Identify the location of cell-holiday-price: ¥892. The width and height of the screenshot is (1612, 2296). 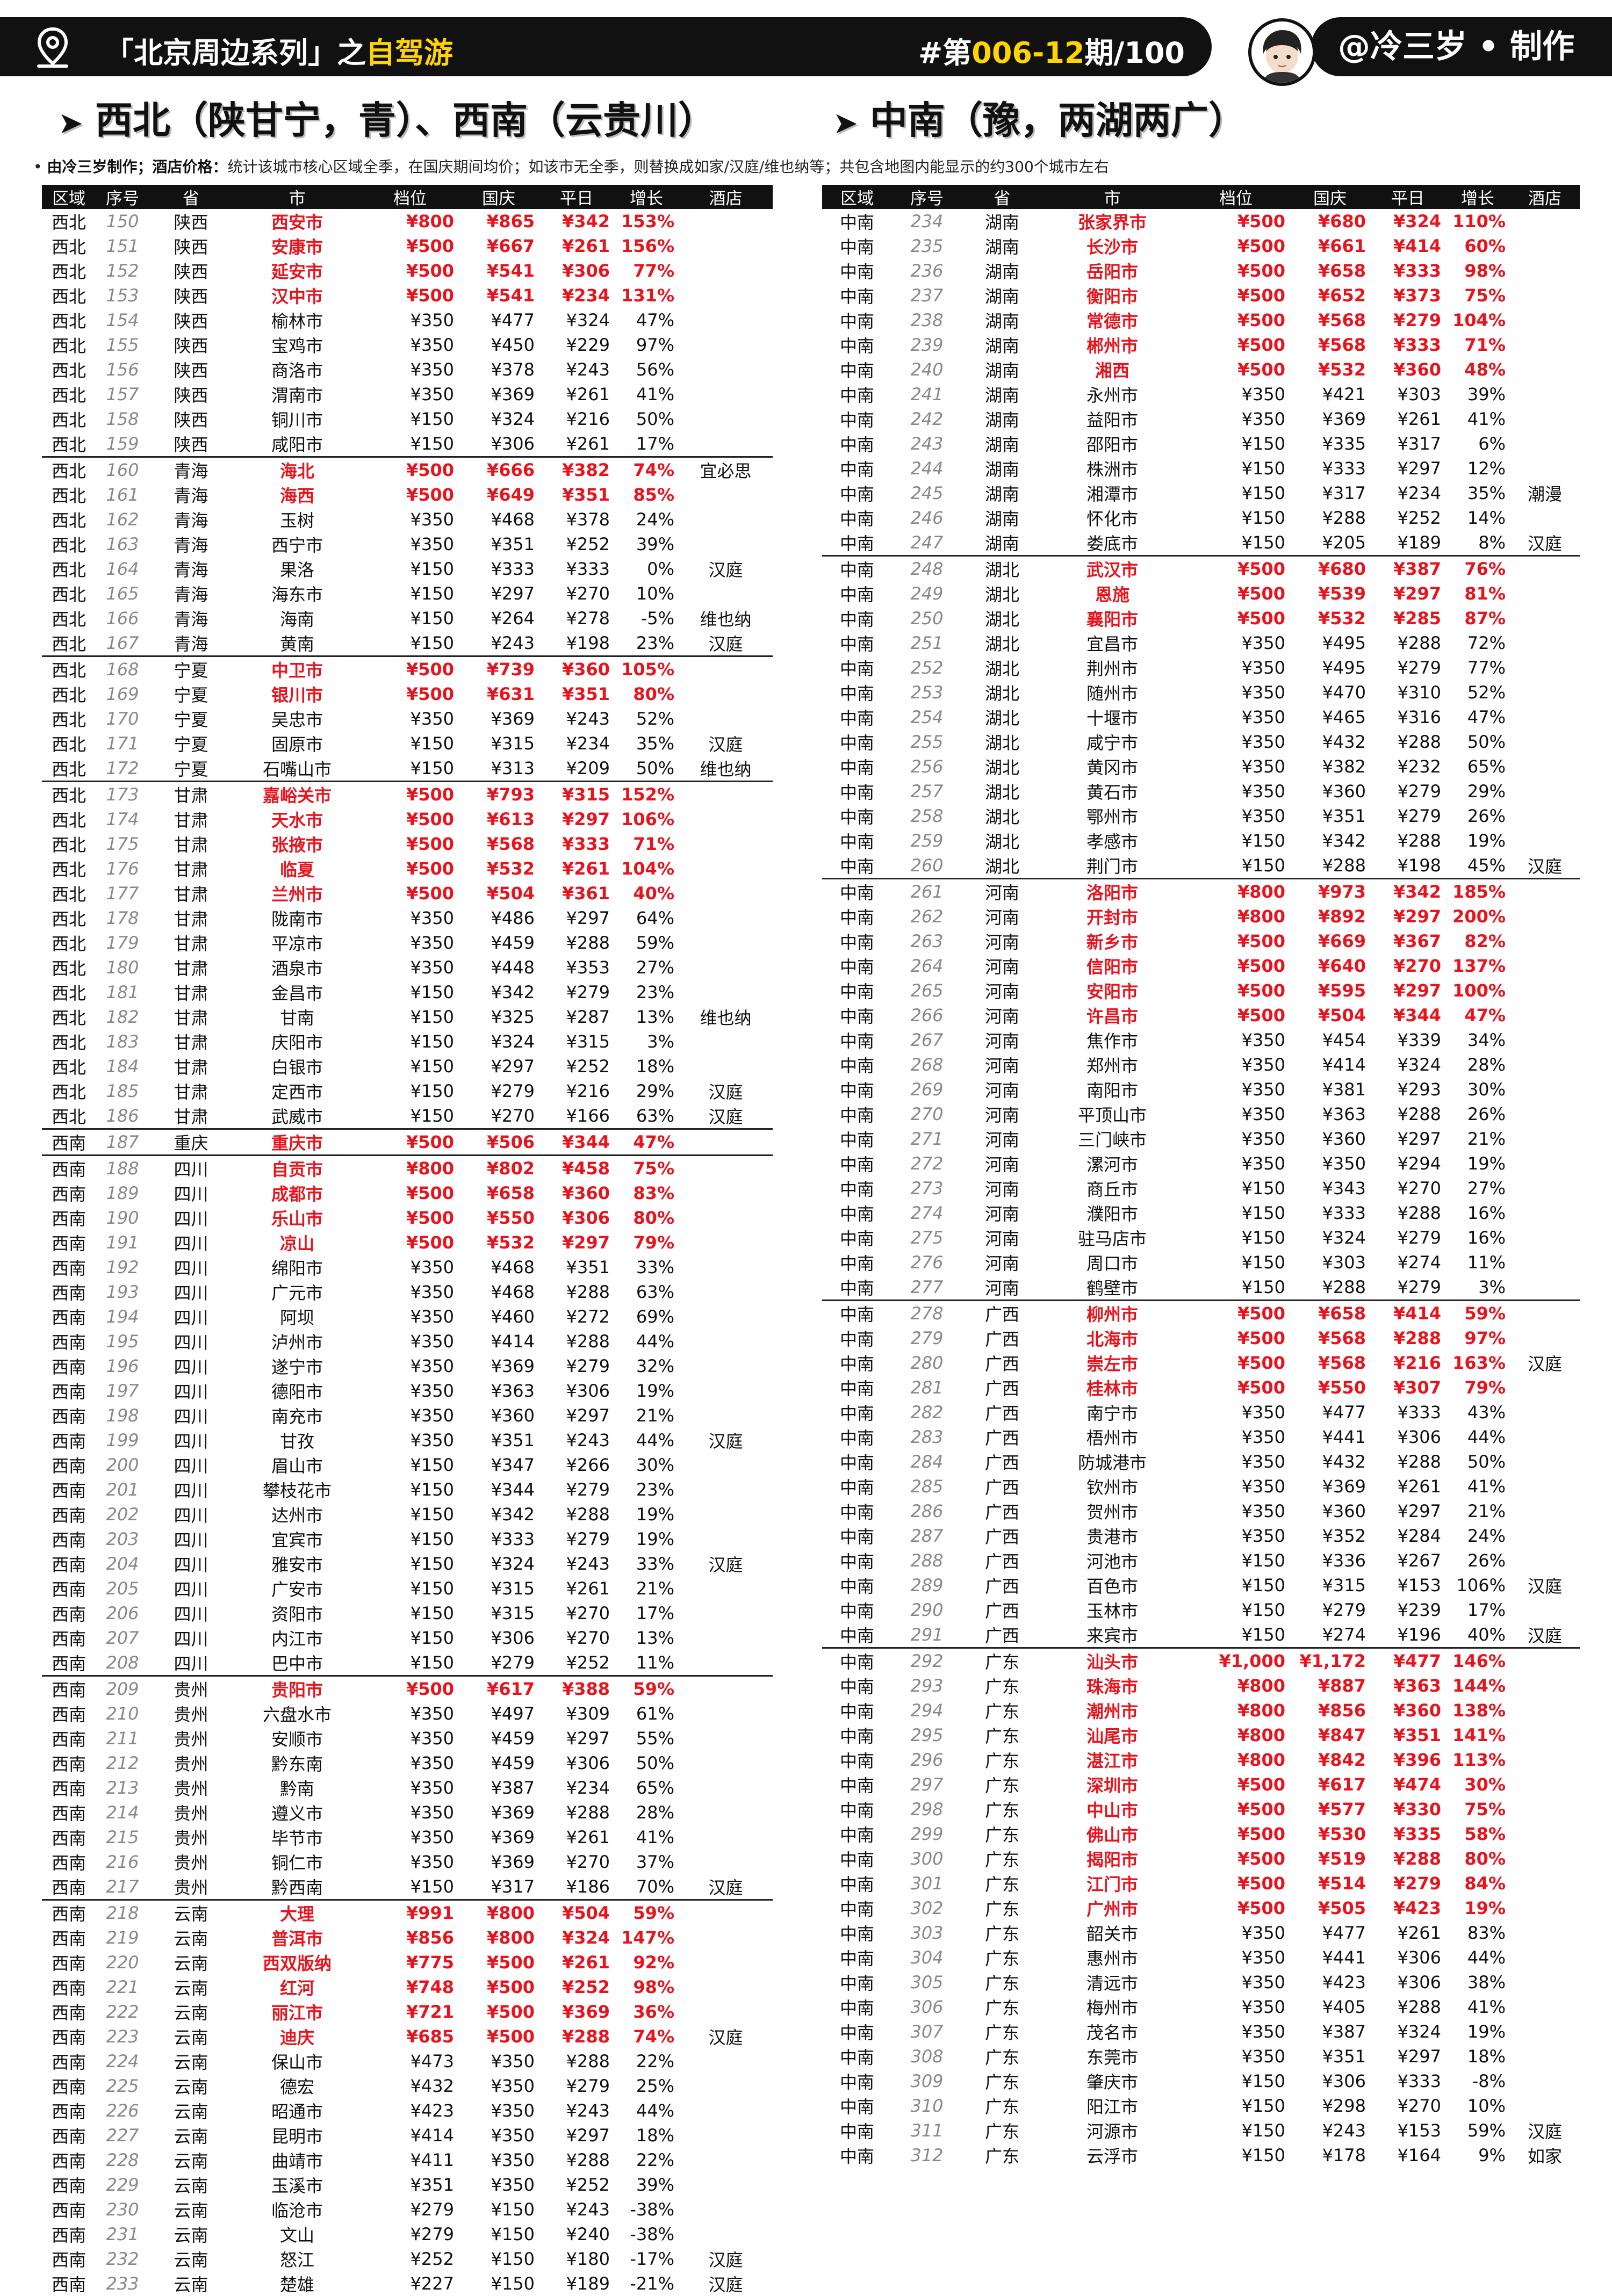
(1342, 916).